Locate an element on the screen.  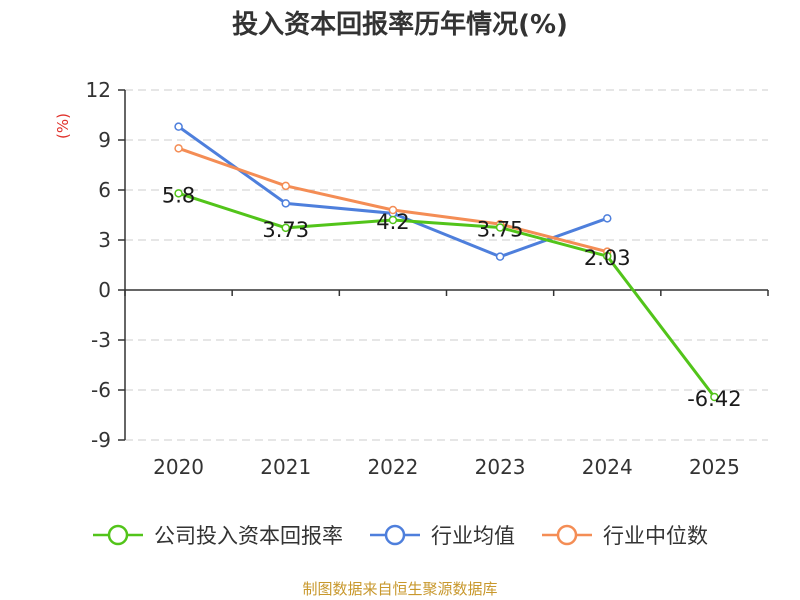
legend-item: 行业均值 is located at coordinates (442, 535).